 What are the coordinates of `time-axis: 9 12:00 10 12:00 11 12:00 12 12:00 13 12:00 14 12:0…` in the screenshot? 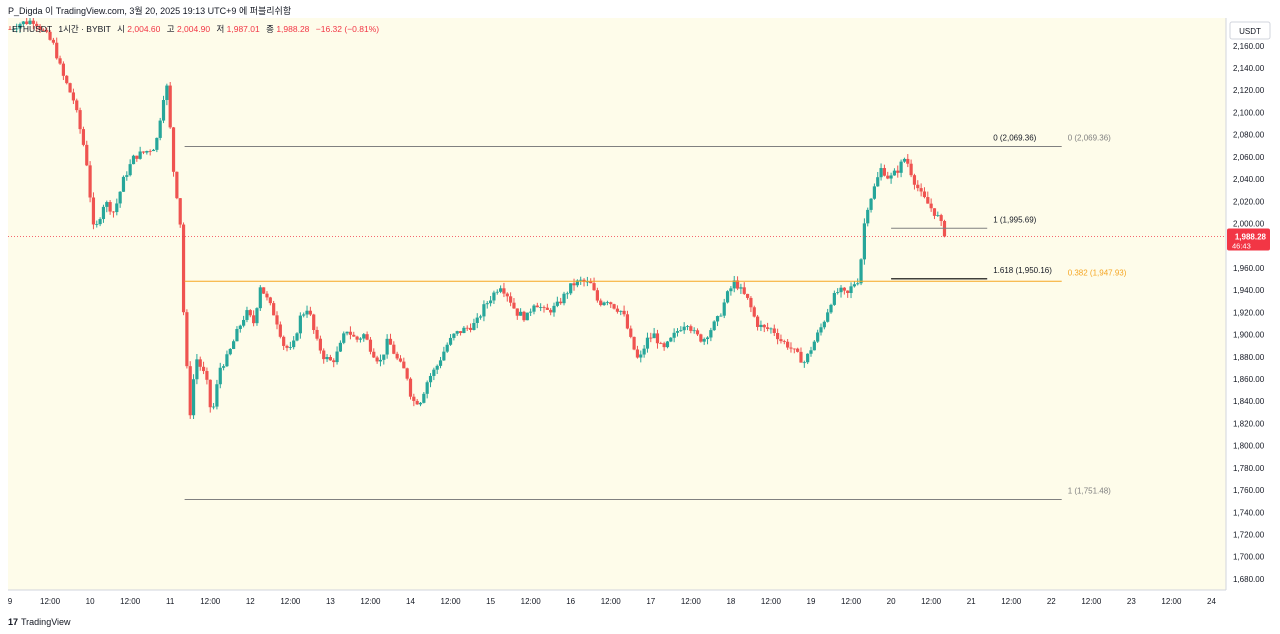 It's located at (612, 601).